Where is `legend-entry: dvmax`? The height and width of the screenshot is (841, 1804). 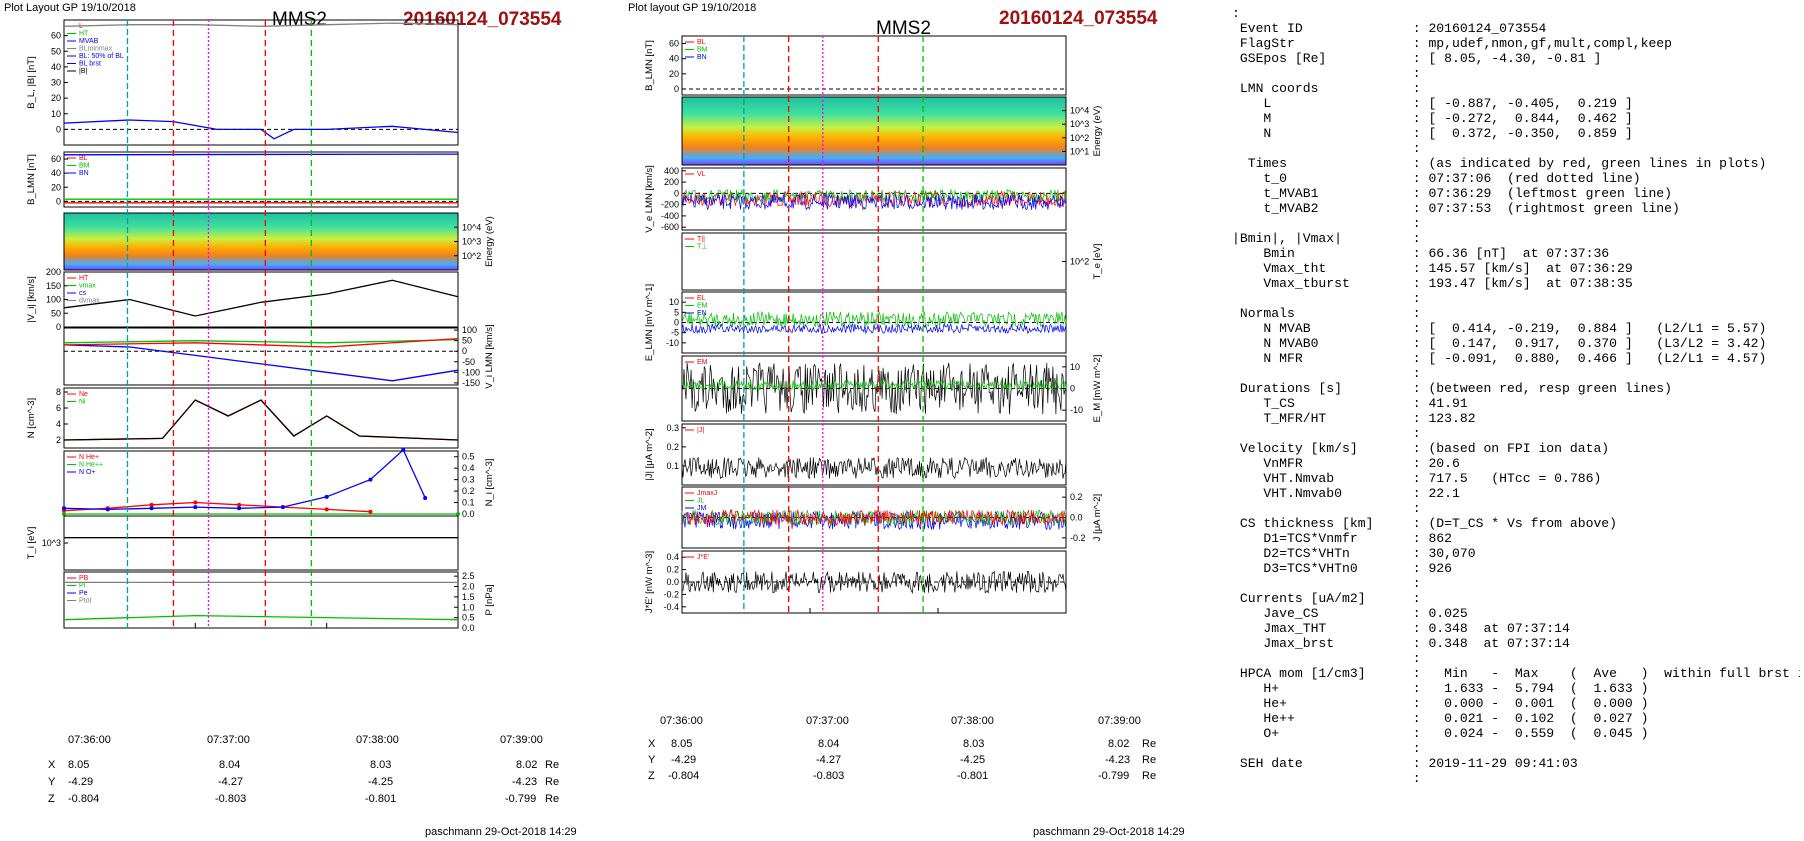
legend-entry: dvmax is located at coordinates (89, 301).